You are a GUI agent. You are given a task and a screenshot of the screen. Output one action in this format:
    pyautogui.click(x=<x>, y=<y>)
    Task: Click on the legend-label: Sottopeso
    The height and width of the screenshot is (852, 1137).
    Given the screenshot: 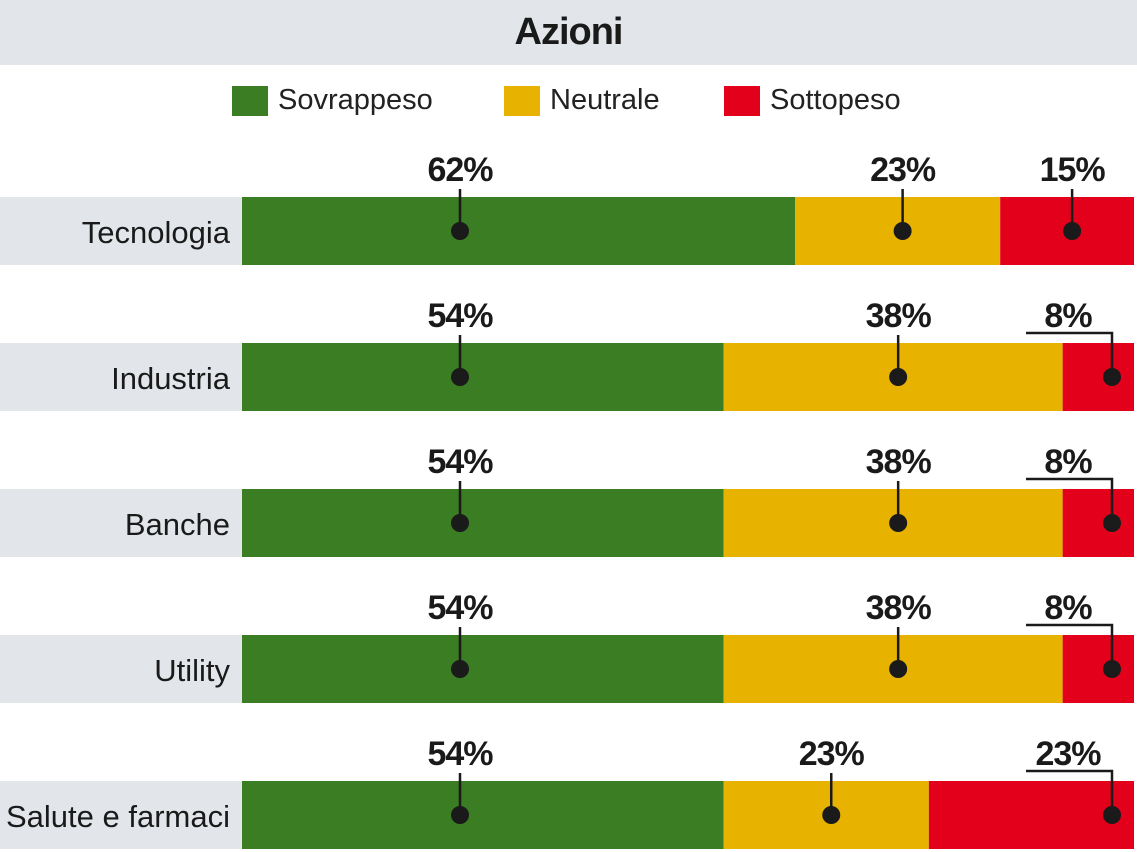 What is the action you would take?
    pyautogui.click(x=835, y=100)
    